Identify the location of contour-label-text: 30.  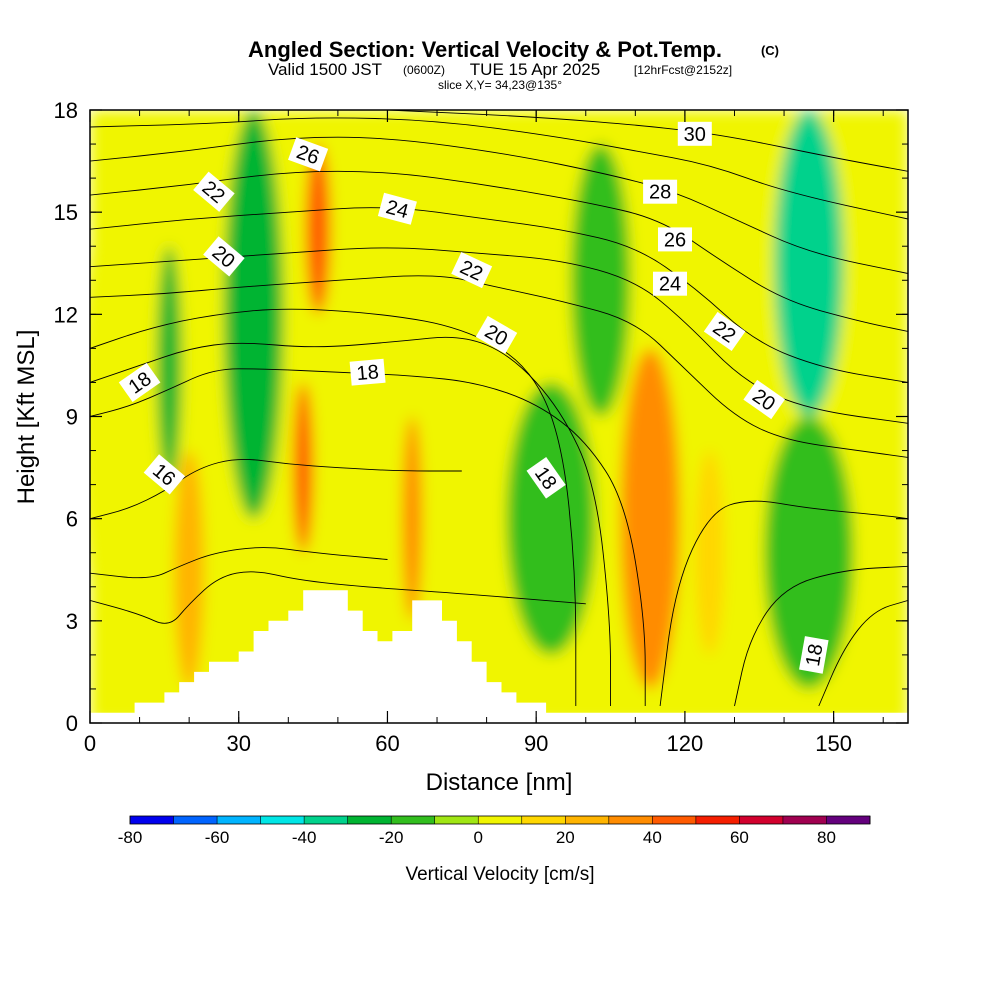
(695, 135).